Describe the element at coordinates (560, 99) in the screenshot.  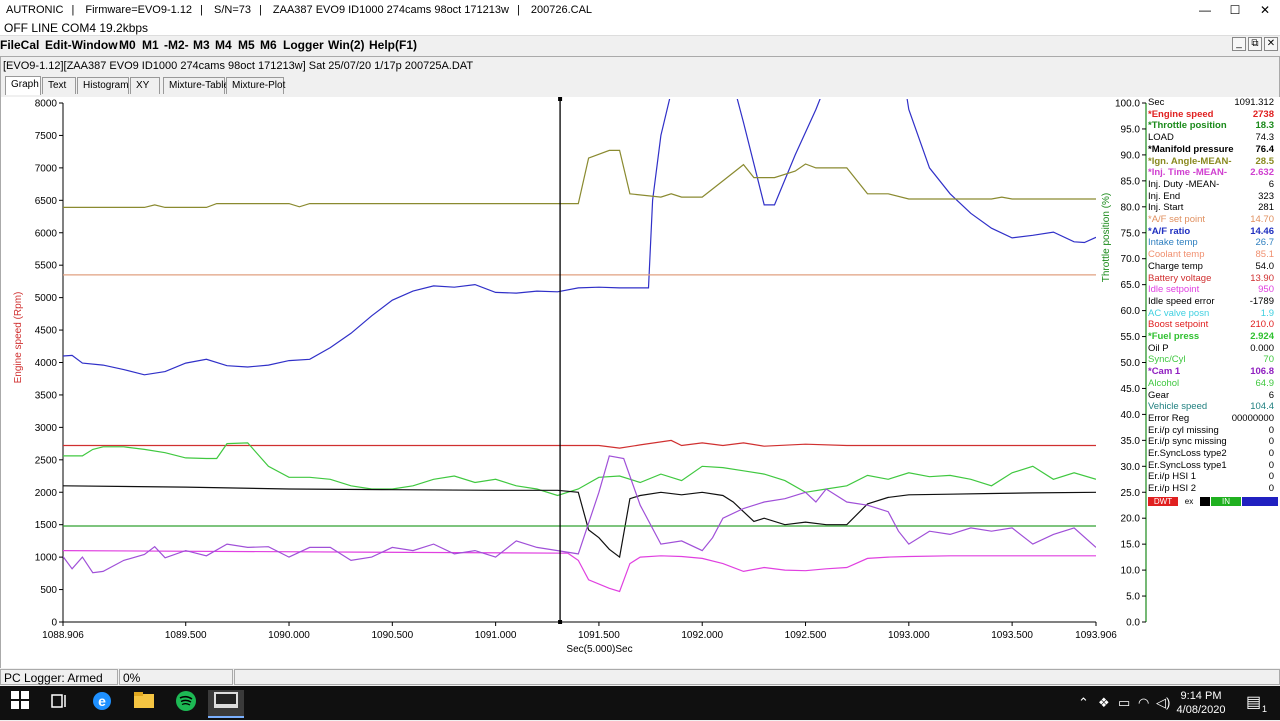
I see `time-cursor-handle-top` at that location.